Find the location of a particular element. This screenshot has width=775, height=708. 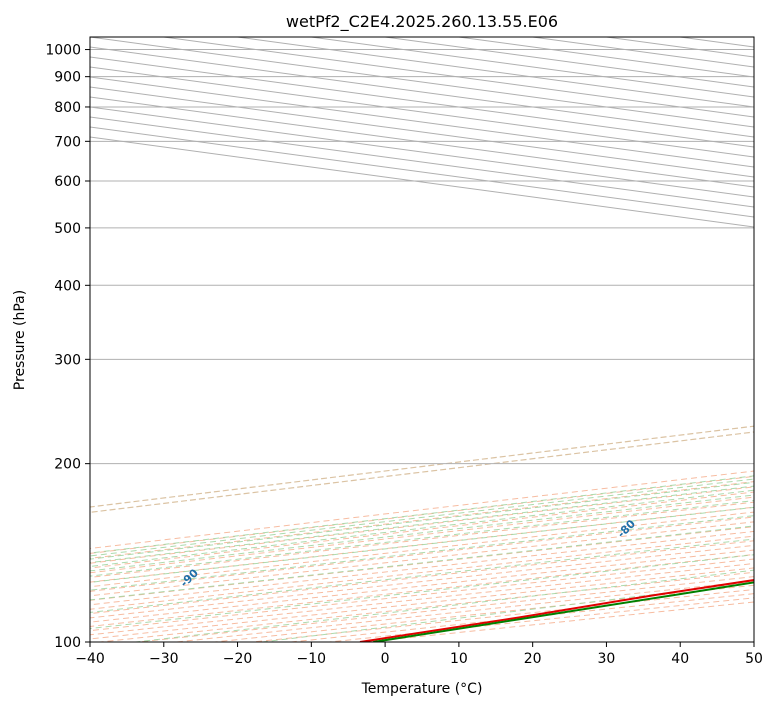

x-tick-label: −40 is located at coordinates (90, 659).